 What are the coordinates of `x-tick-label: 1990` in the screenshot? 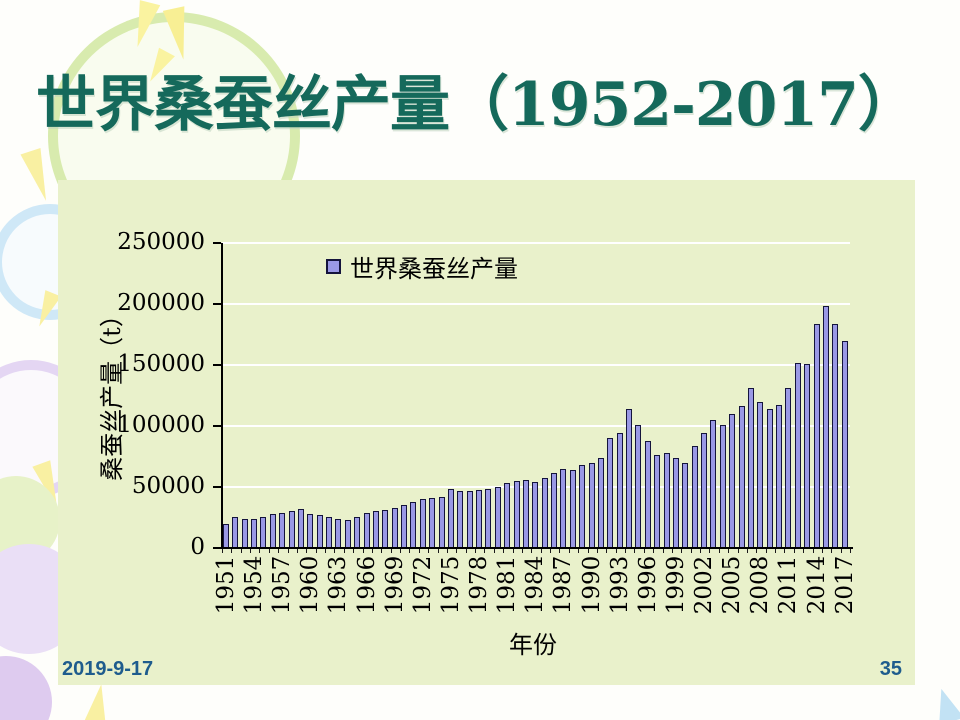 It's located at (591, 585).